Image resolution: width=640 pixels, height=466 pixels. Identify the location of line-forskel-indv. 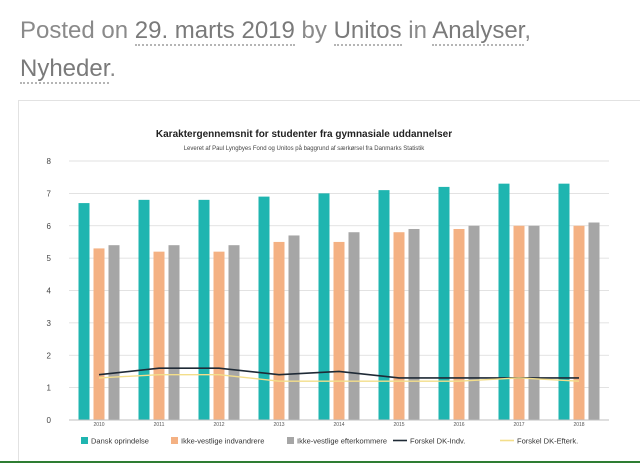
(338, 373).